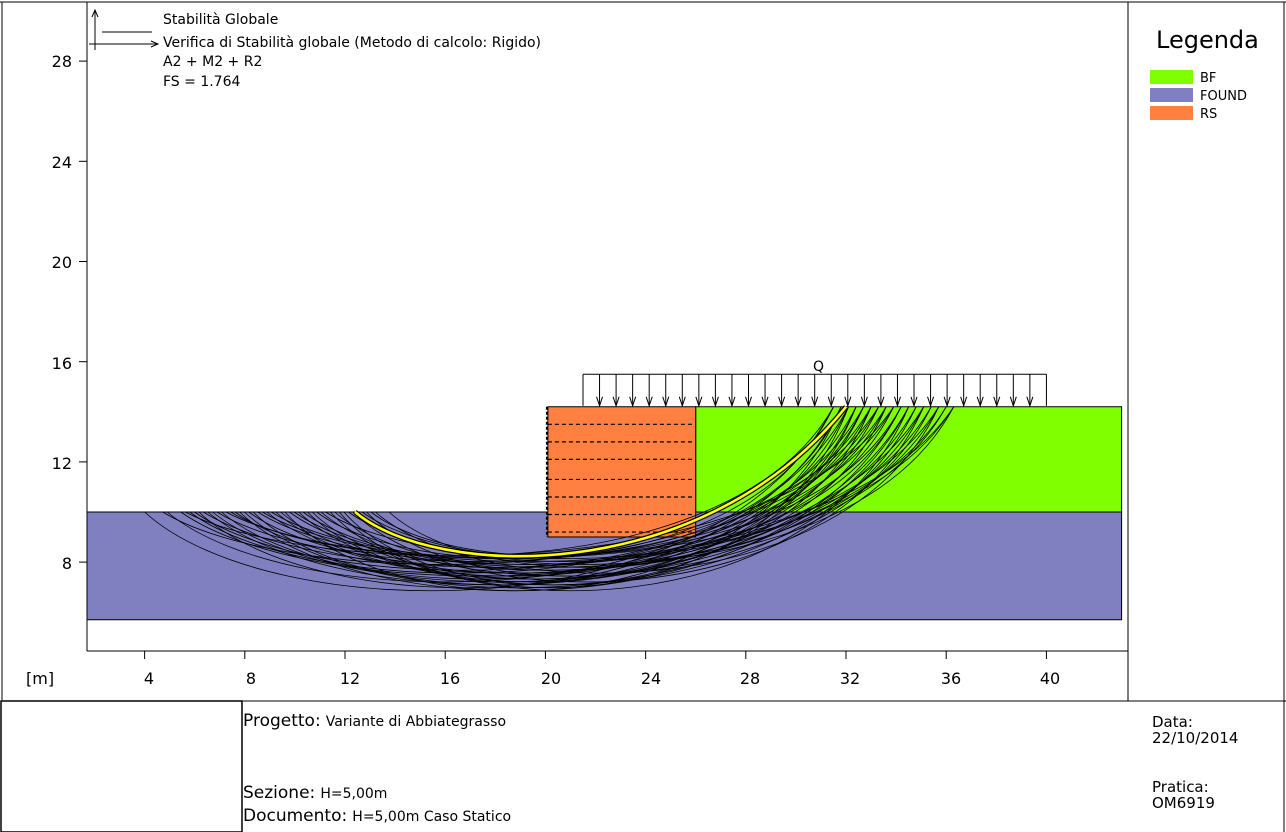  What do you see at coordinates (551, 678) in the screenshot?
I see `x-tick-label: 20` at bounding box center [551, 678].